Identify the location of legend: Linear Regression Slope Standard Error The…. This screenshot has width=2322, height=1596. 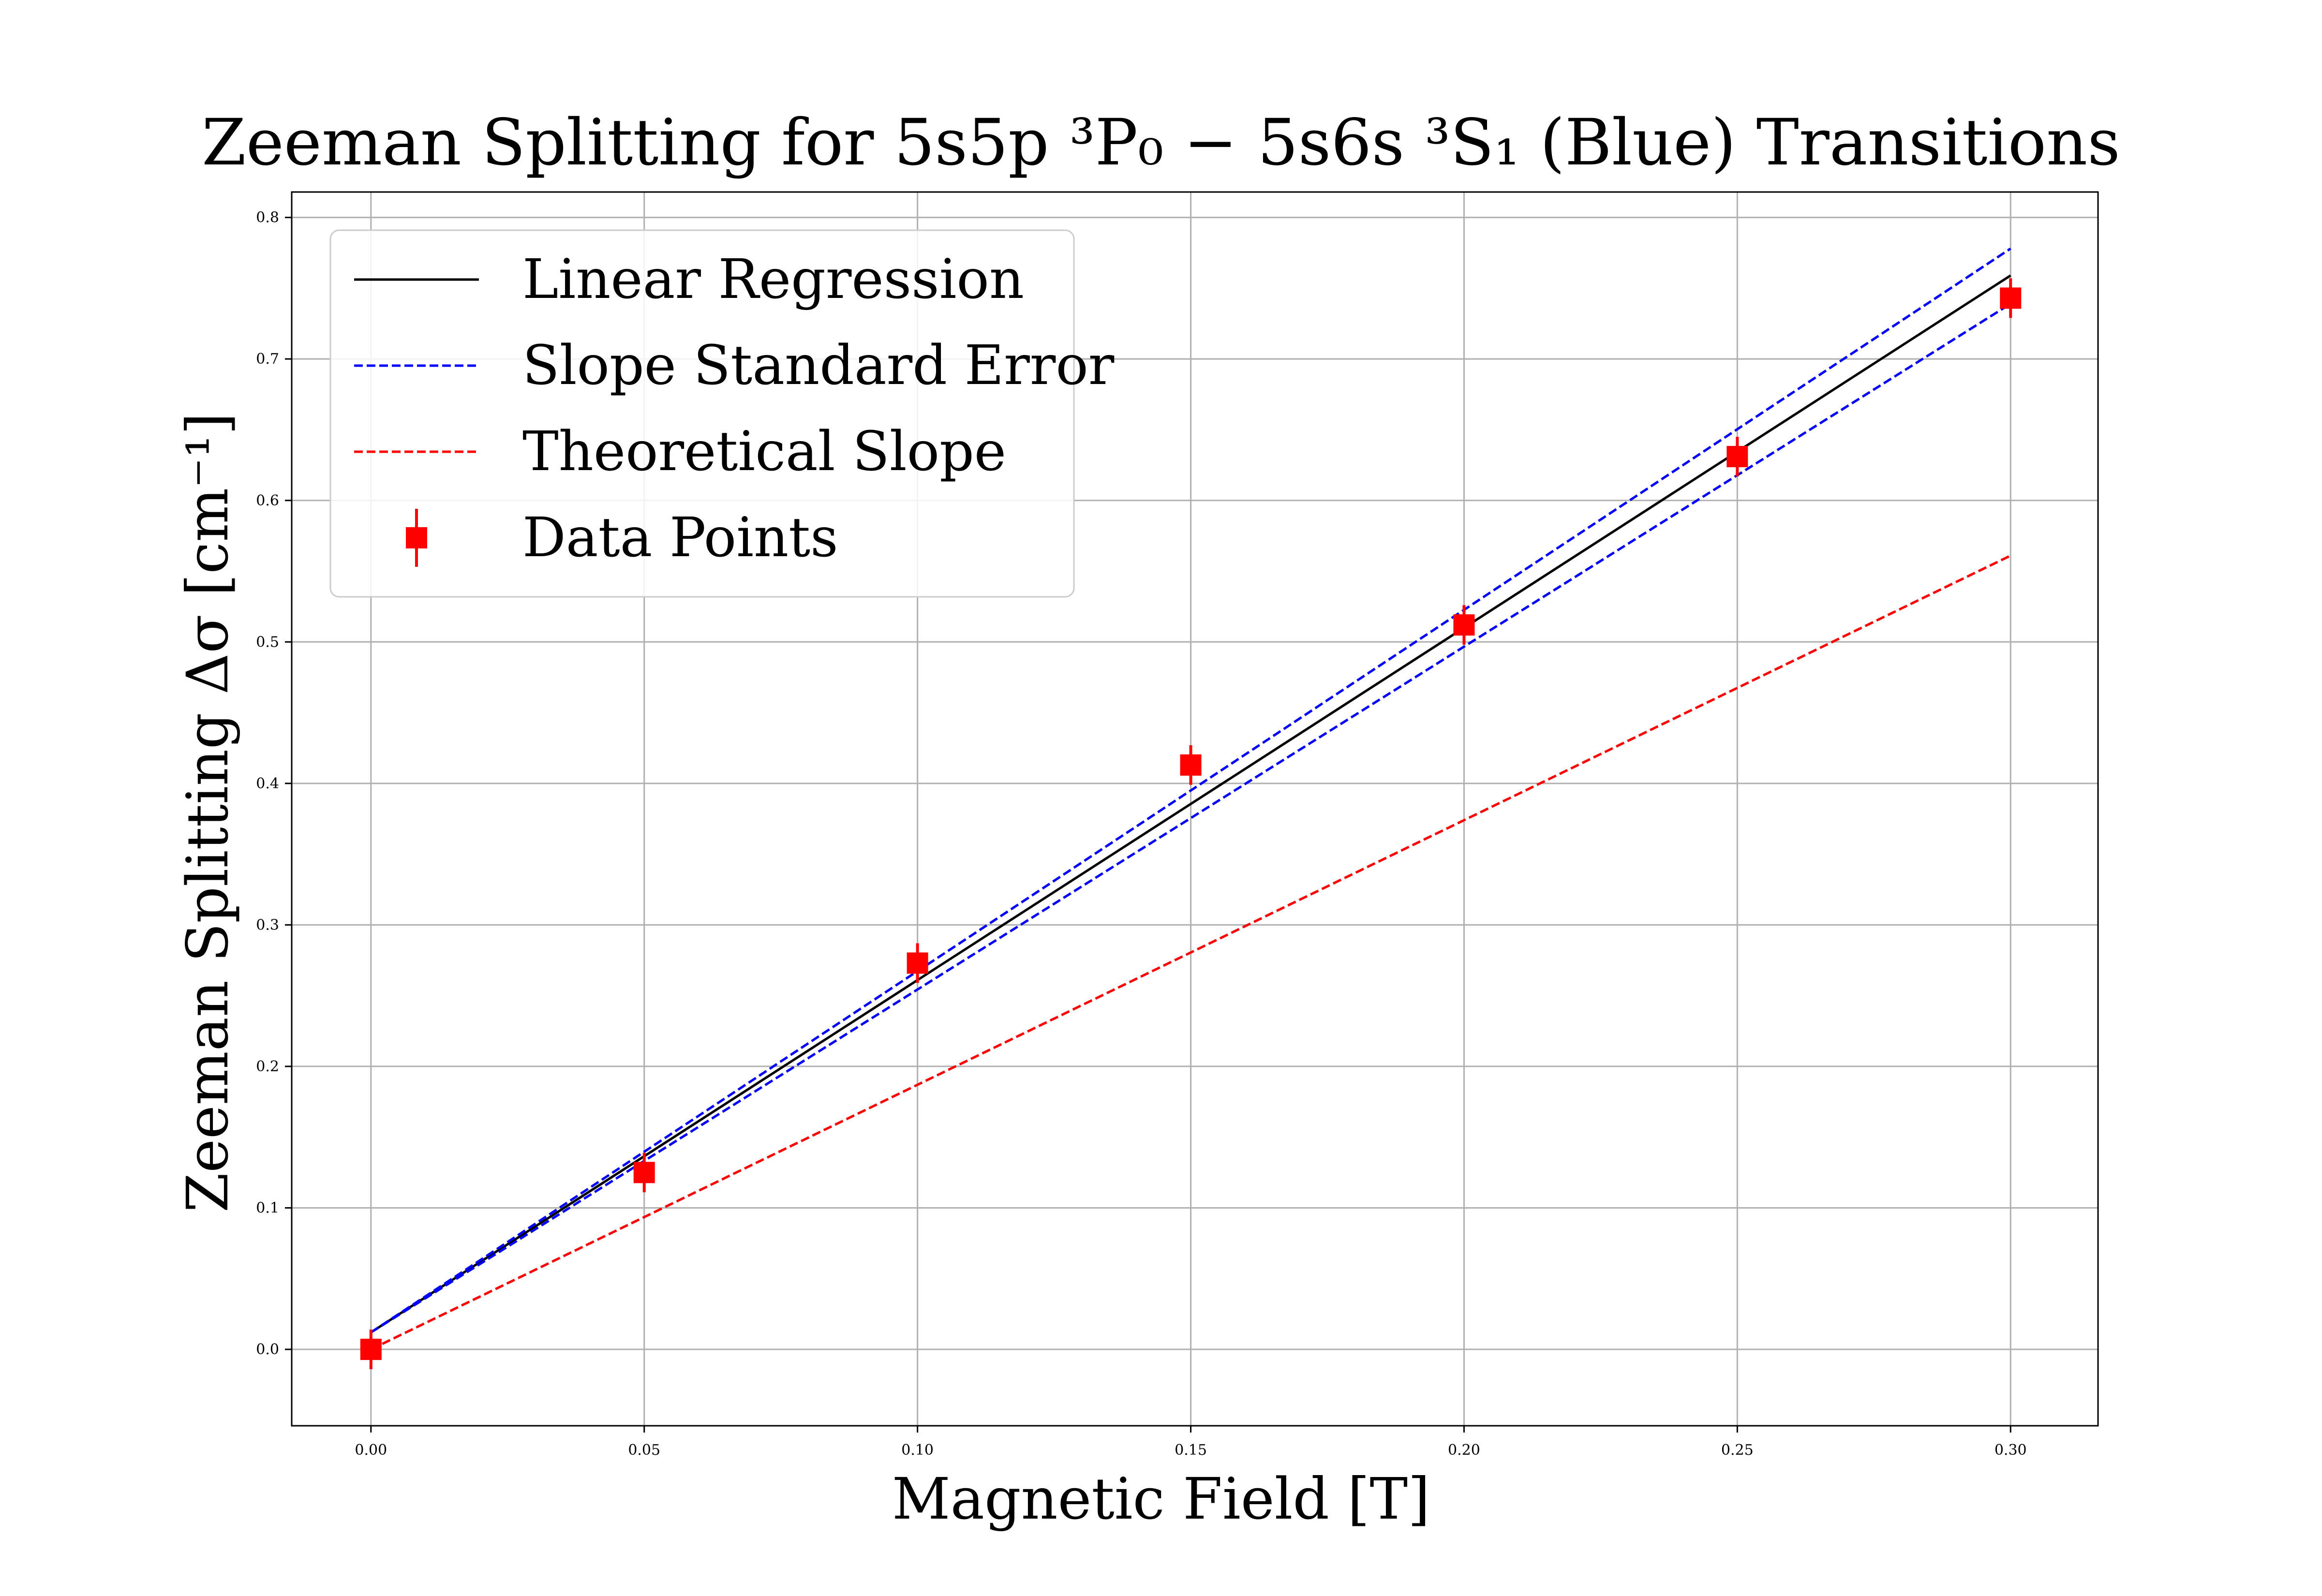
(722, 413).